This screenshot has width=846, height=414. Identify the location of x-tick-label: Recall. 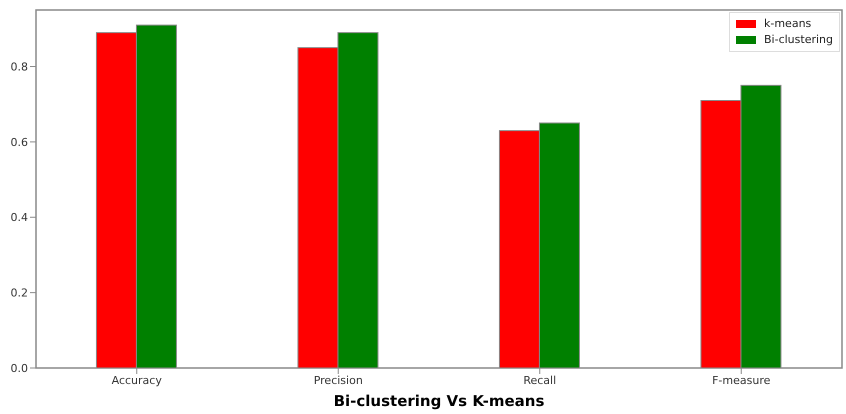
(539, 380).